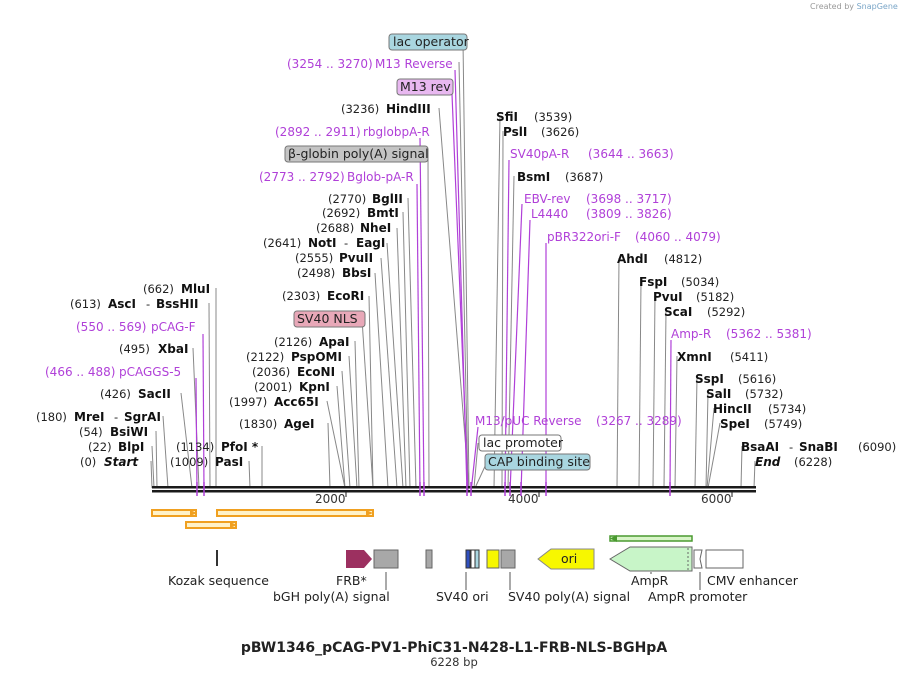  What do you see at coordinates (131, 447) in the screenshot?
I see `site-enz-blpi: BlpI` at bounding box center [131, 447].